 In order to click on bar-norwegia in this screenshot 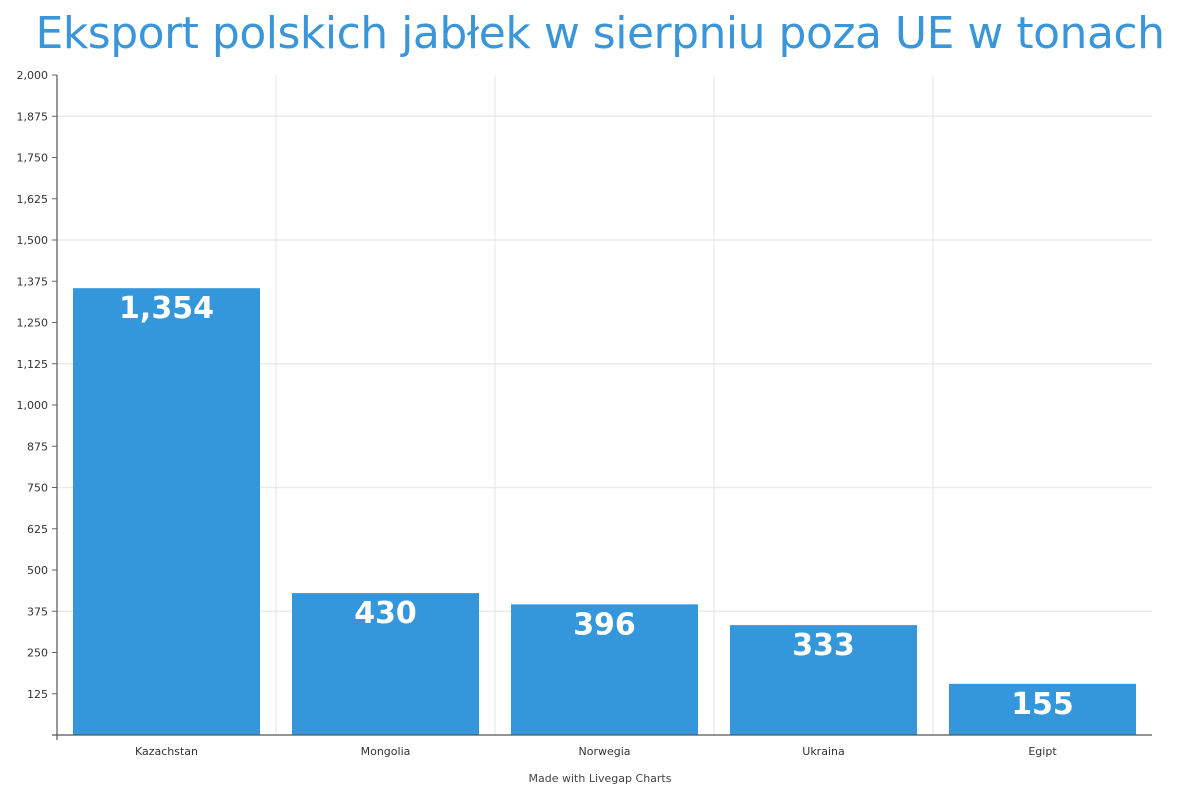, I will do `click(604, 669)`.